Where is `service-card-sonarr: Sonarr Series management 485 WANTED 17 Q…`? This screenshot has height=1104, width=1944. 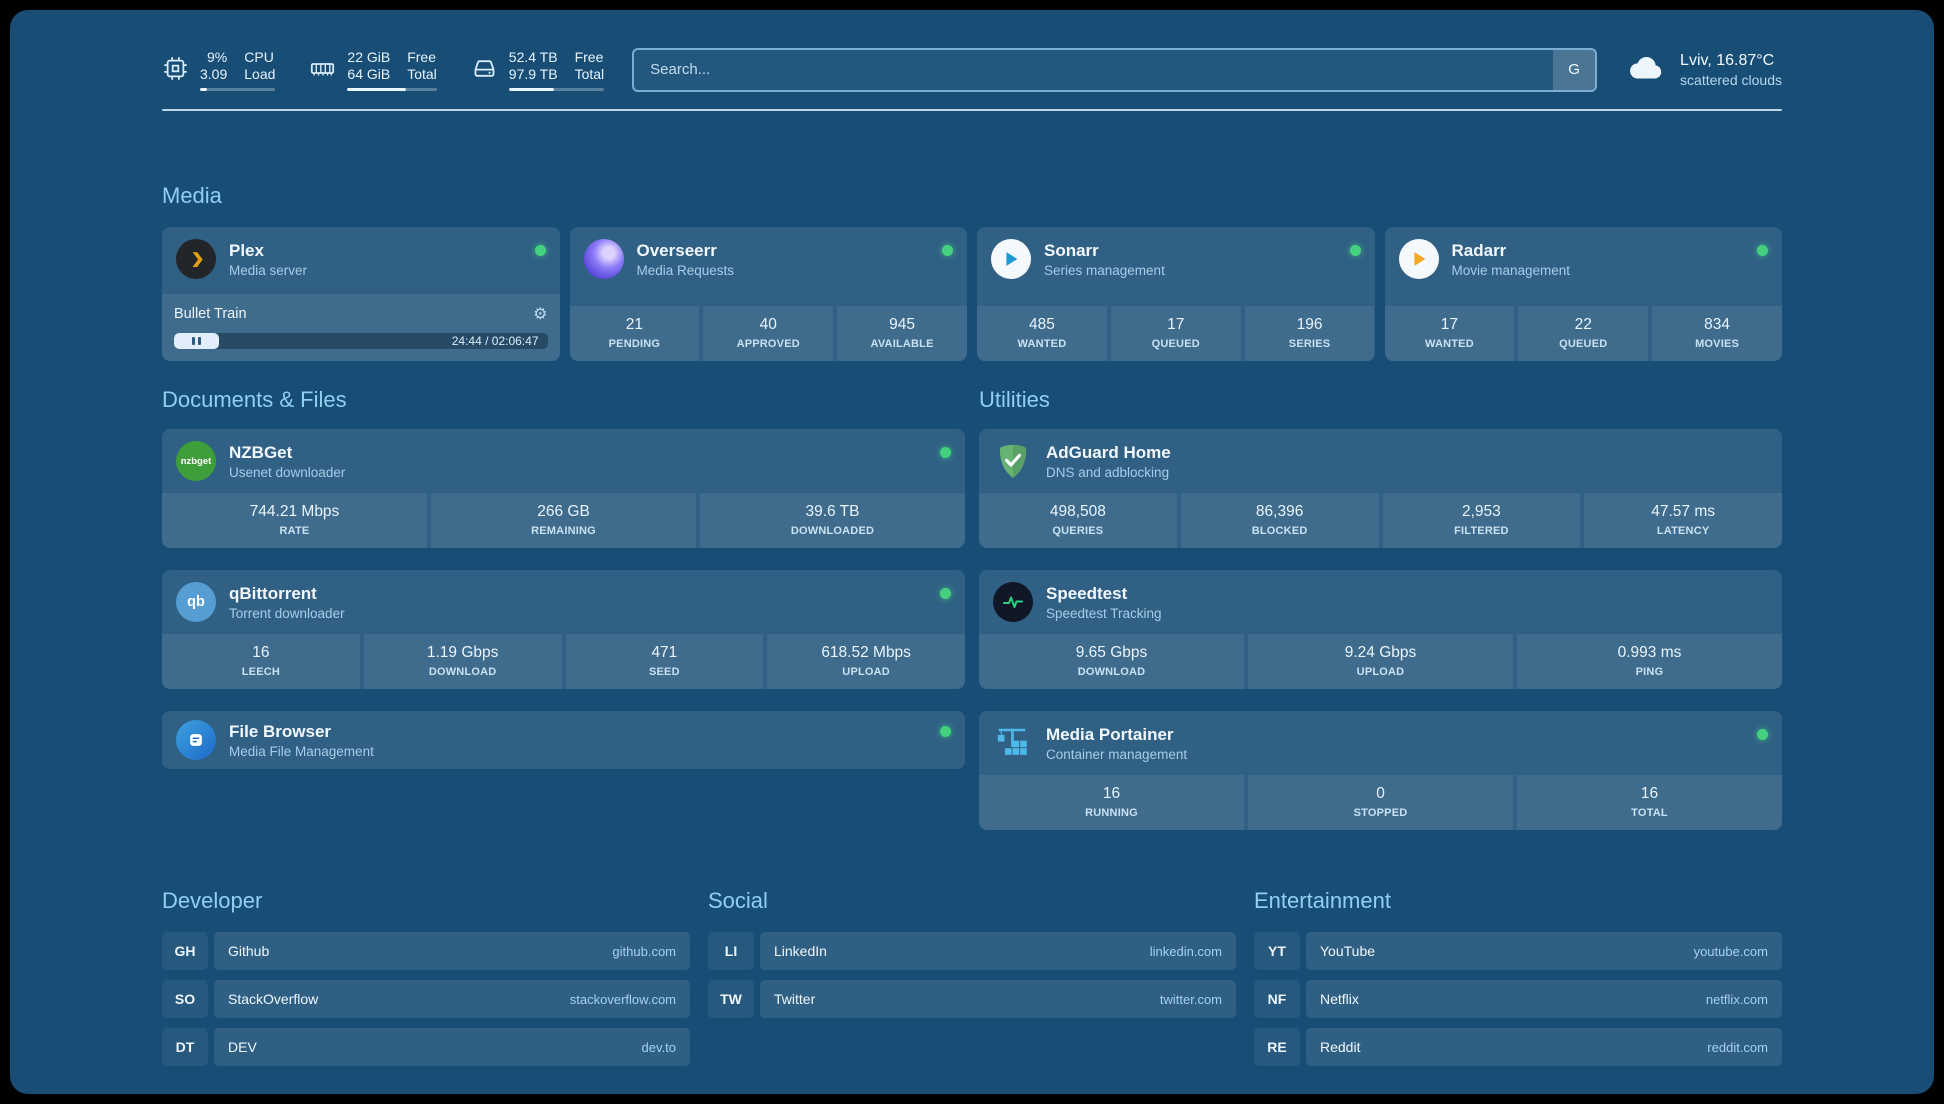 service-card-sonarr: Sonarr Series management 485 WANTED 17 Q… is located at coordinates (1176, 294).